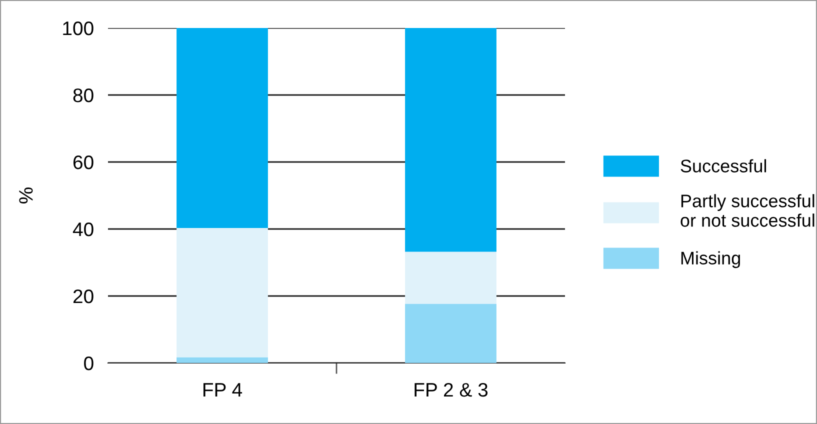  Describe the element at coordinates (78, 28) in the screenshot. I see `y-tick-label: 100` at that location.